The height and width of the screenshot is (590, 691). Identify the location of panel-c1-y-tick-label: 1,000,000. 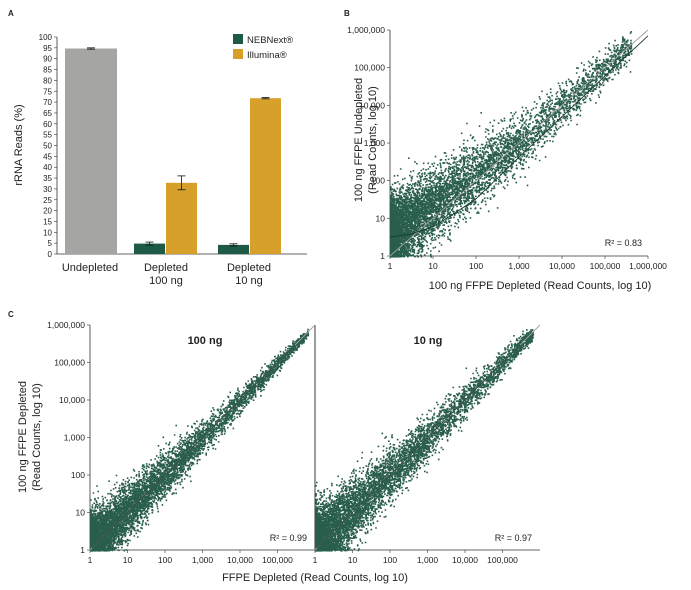
(66, 325).